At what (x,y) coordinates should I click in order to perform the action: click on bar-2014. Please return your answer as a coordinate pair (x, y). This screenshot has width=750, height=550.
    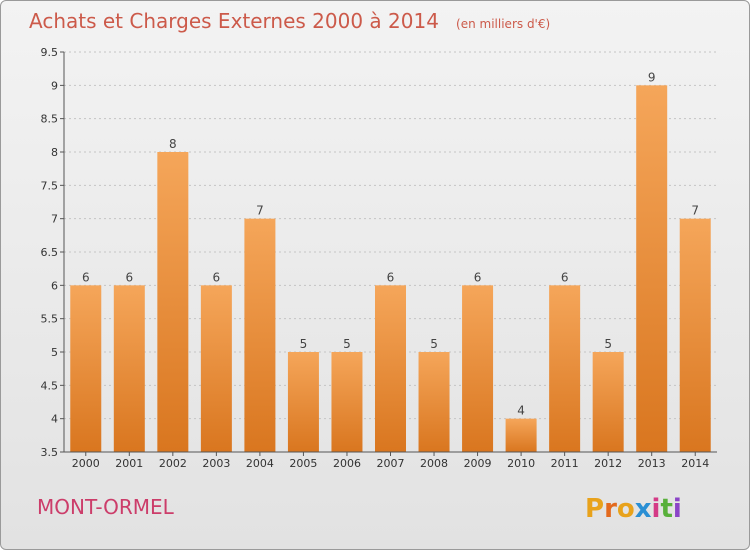
    Looking at the image, I should click on (695, 335).